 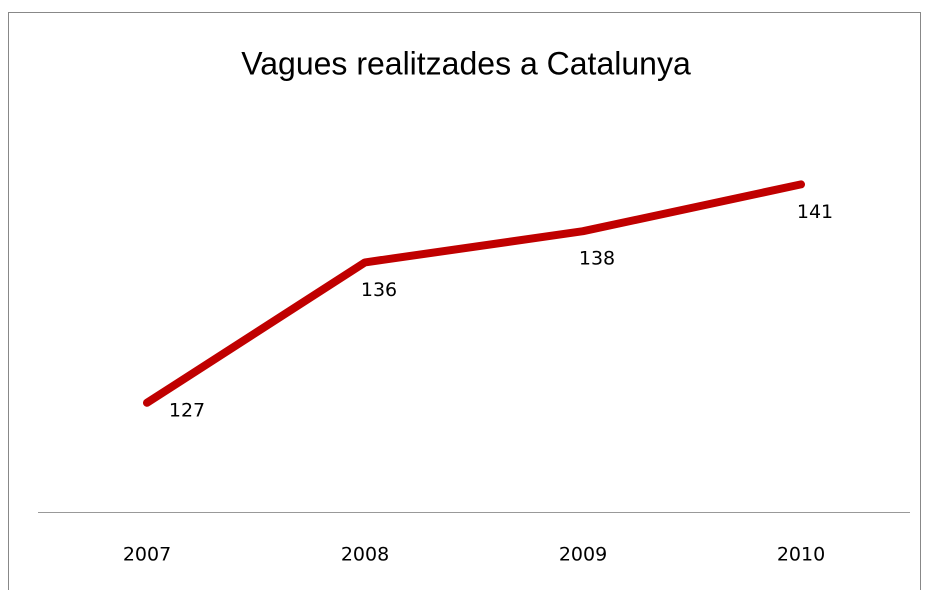 I want to click on data-label: 127, so click(x=187, y=410).